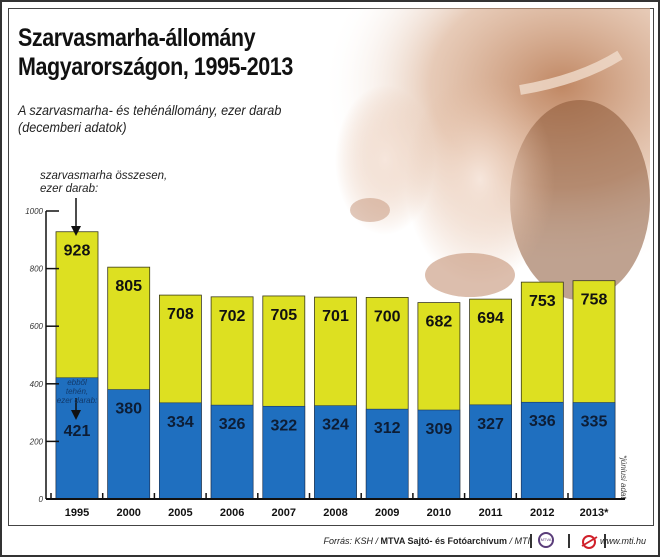 This screenshot has width=660, height=557. I want to click on data-label-total: 702, so click(232, 316).